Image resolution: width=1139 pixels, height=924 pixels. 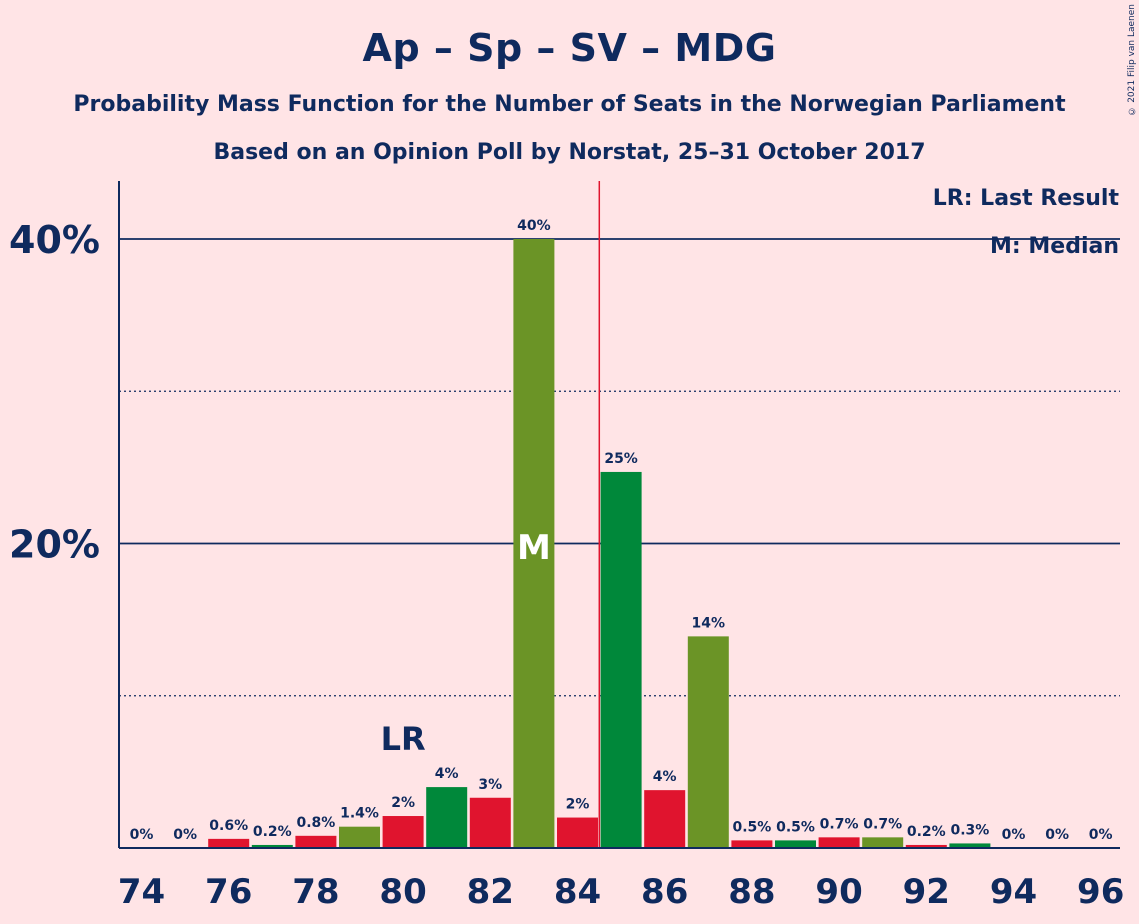 I want to click on value-label-seat-80: 2%, so click(x=403, y=803).